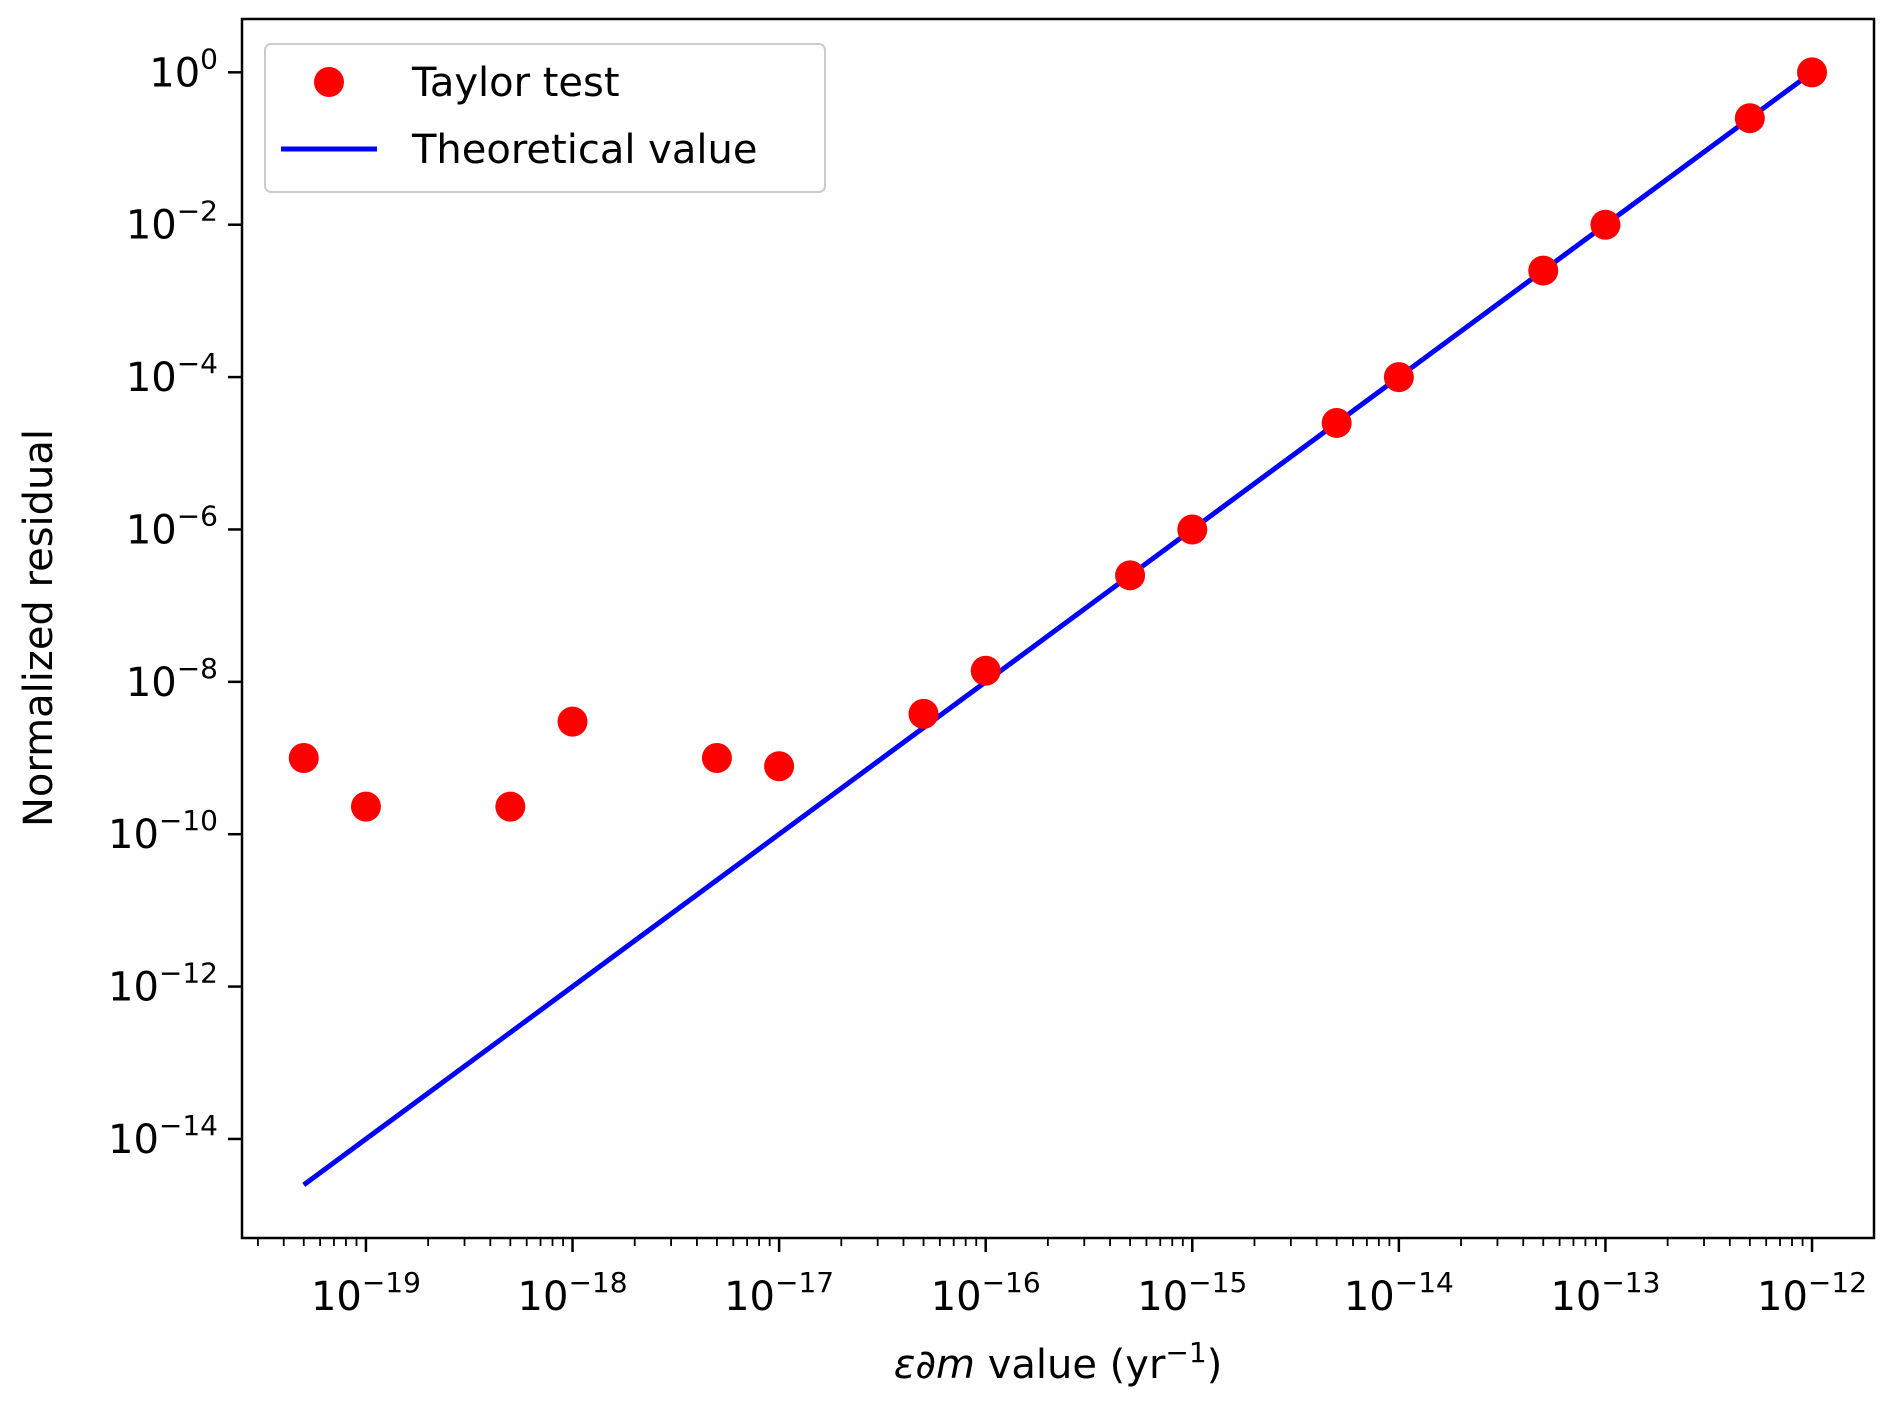 The image size is (1892, 1406). What do you see at coordinates (172, 679) in the screenshot?
I see `y-tick-label: 10⁻⁸` at bounding box center [172, 679].